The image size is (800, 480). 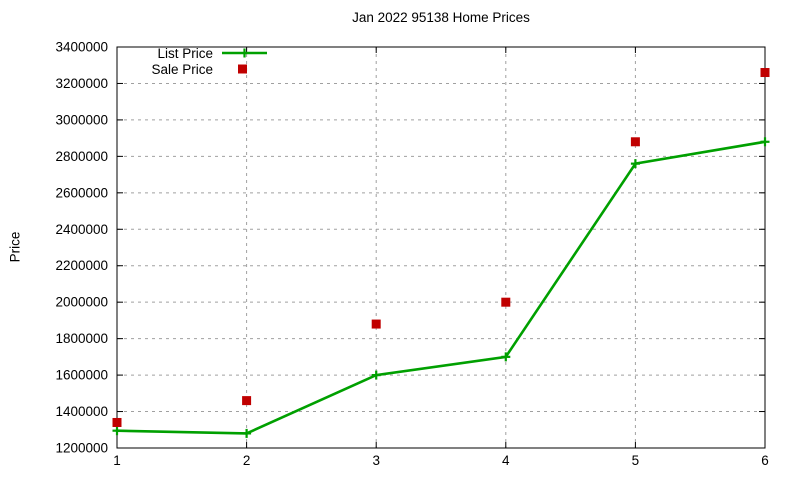 What do you see at coordinates (81, 83) in the screenshot?
I see `y-tick-label: 3200000` at bounding box center [81, 83].